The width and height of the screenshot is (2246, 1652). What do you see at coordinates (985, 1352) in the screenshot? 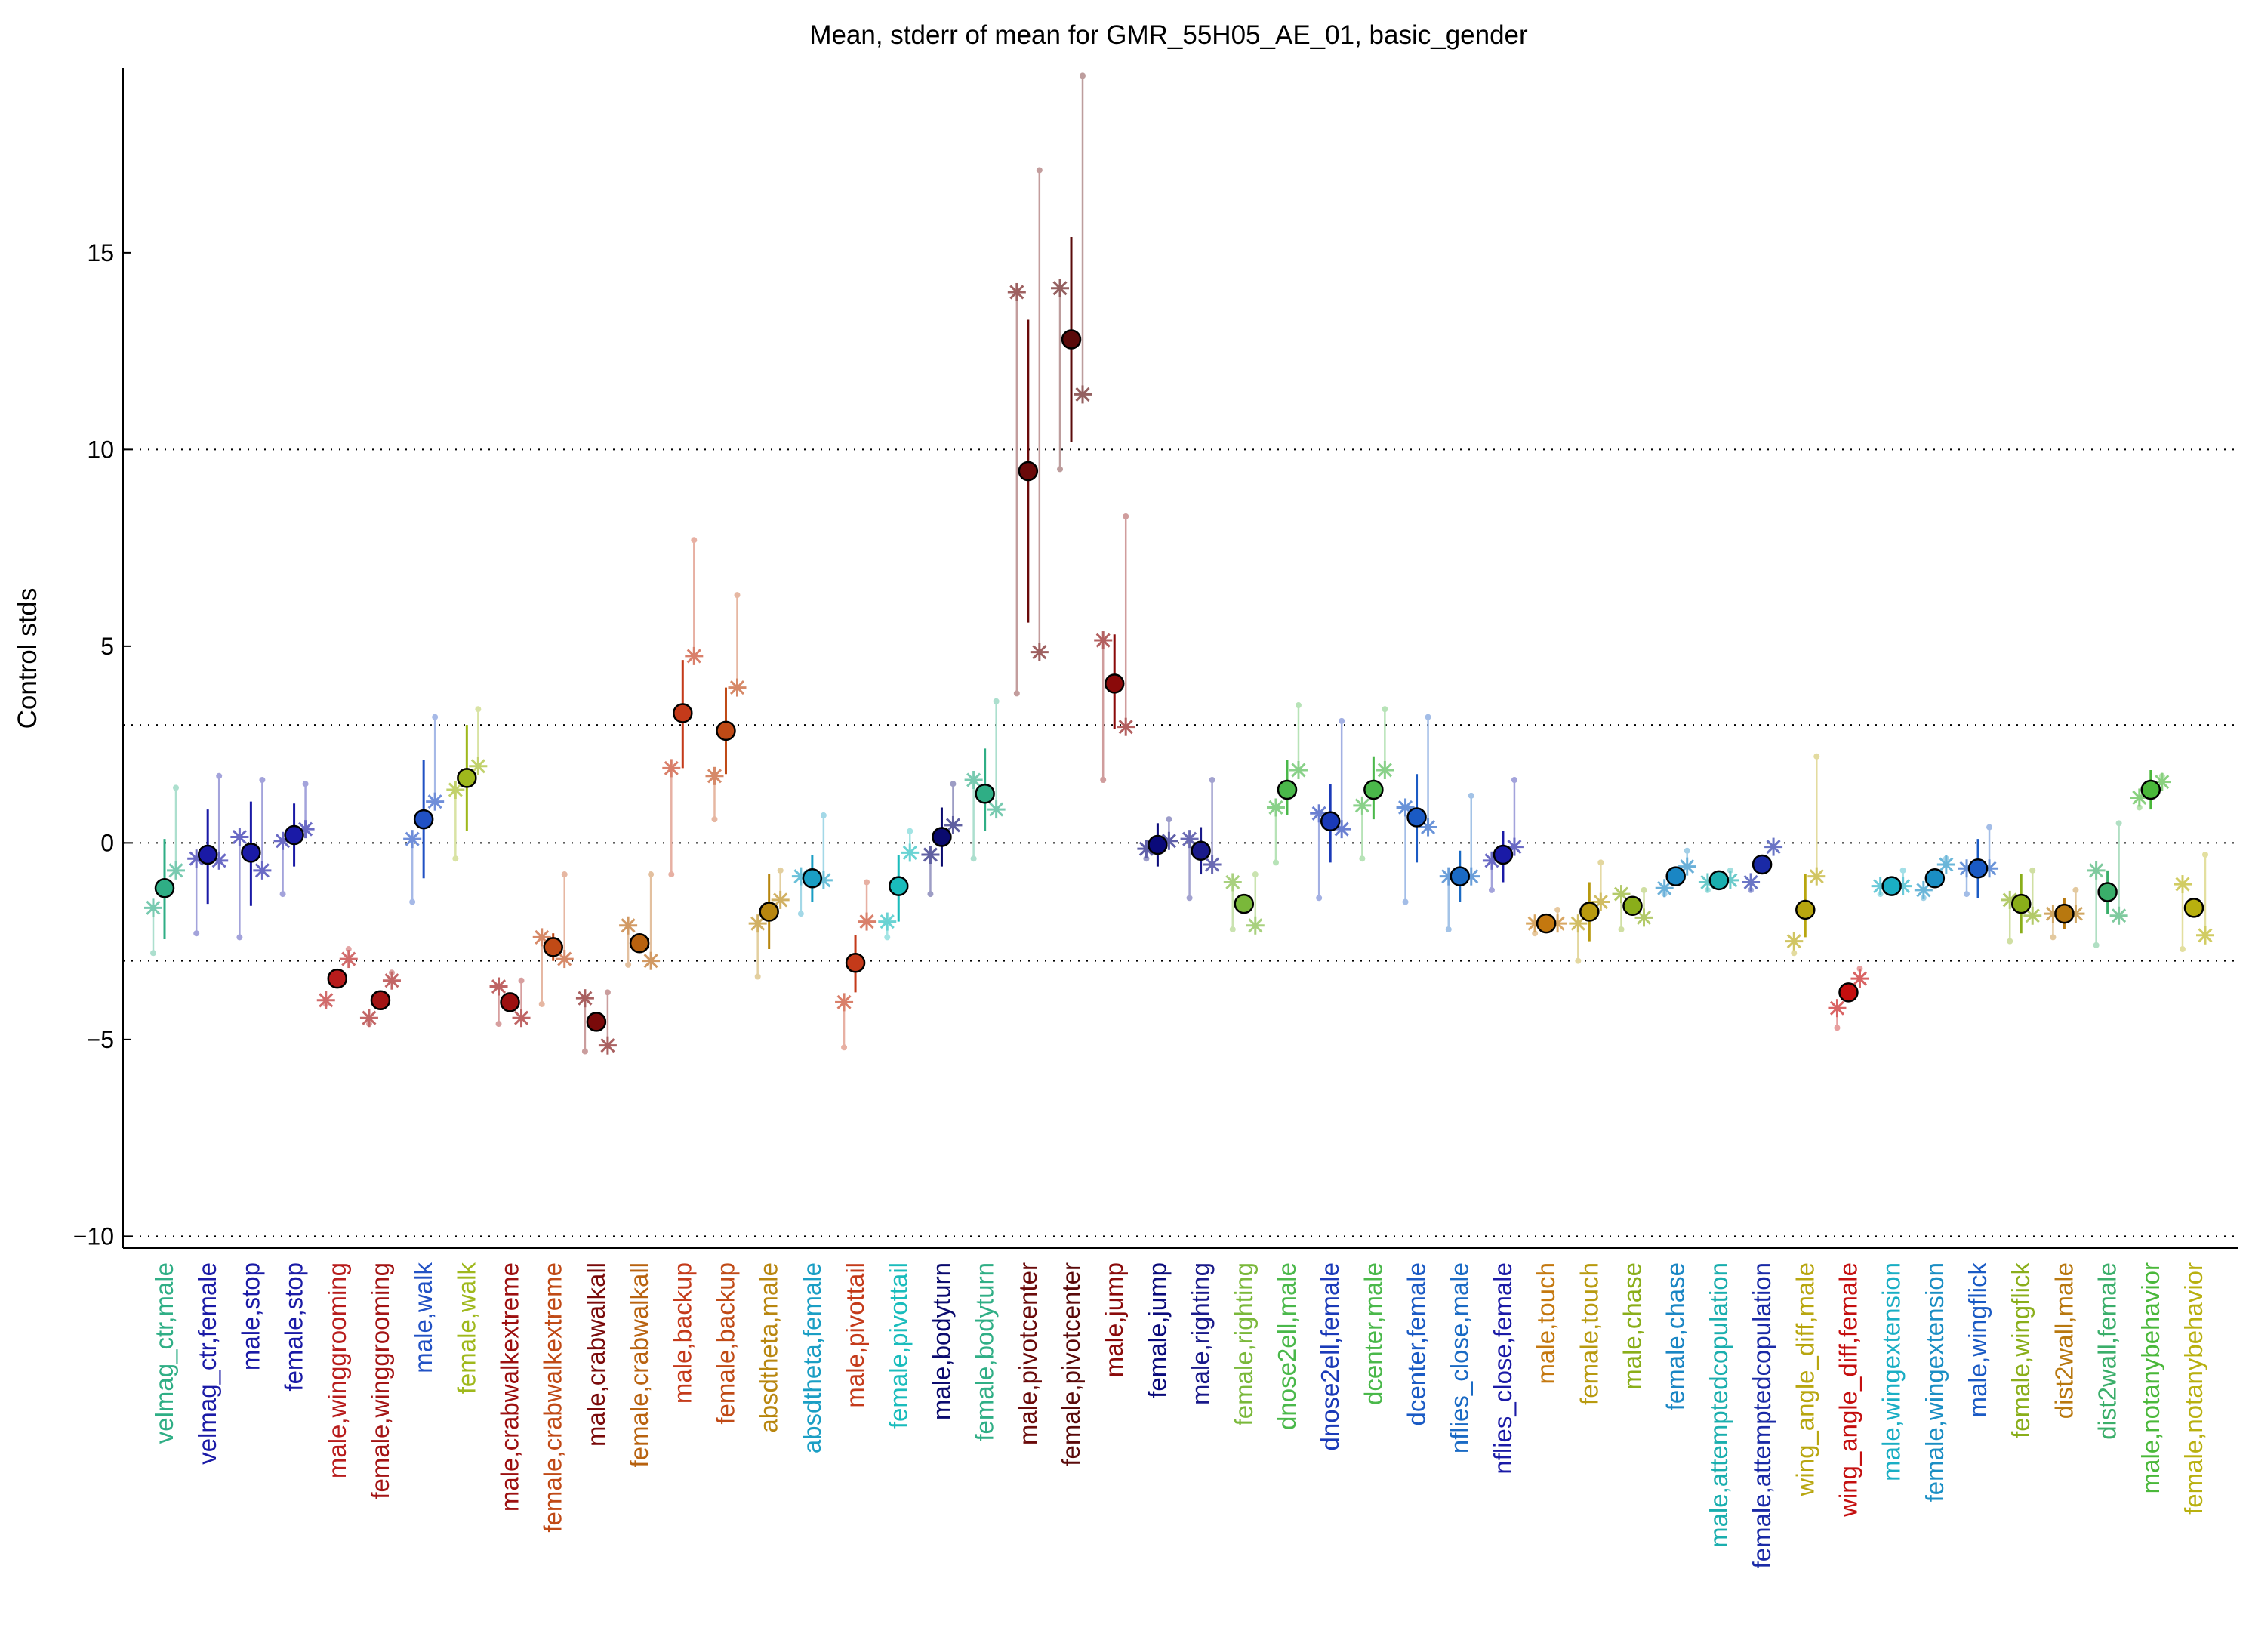
I see `x-tick-label: female,bodyturn` at bounding box center [985, 1352].